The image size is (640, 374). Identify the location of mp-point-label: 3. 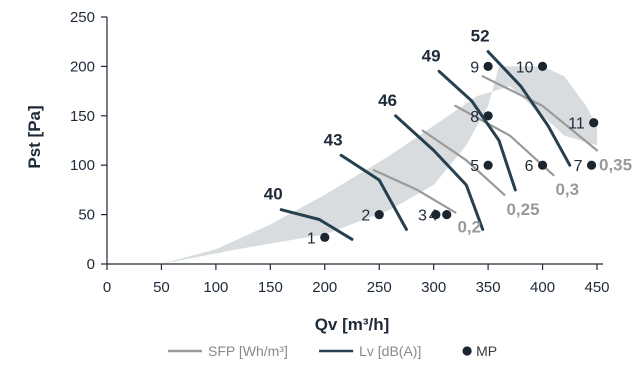
(422, 216).